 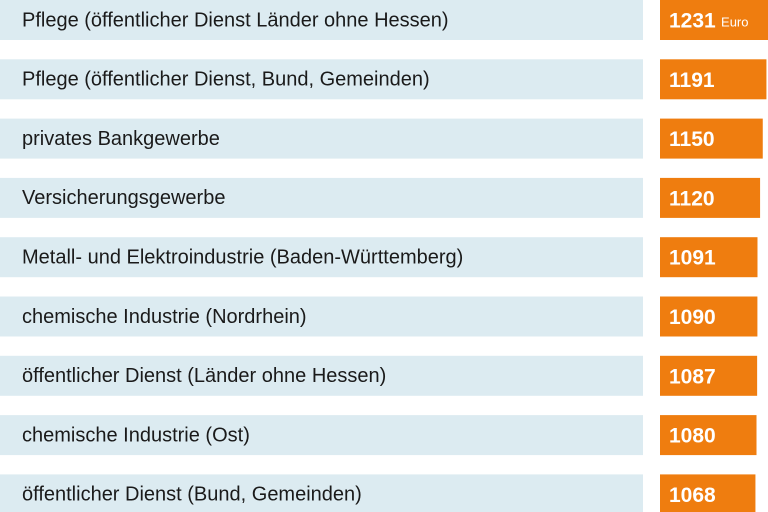 What do you see at coordinates (121, 139) in the screenshot?
I see `category-label: privates Bankgewerbe` at bounding box center [121, 139].